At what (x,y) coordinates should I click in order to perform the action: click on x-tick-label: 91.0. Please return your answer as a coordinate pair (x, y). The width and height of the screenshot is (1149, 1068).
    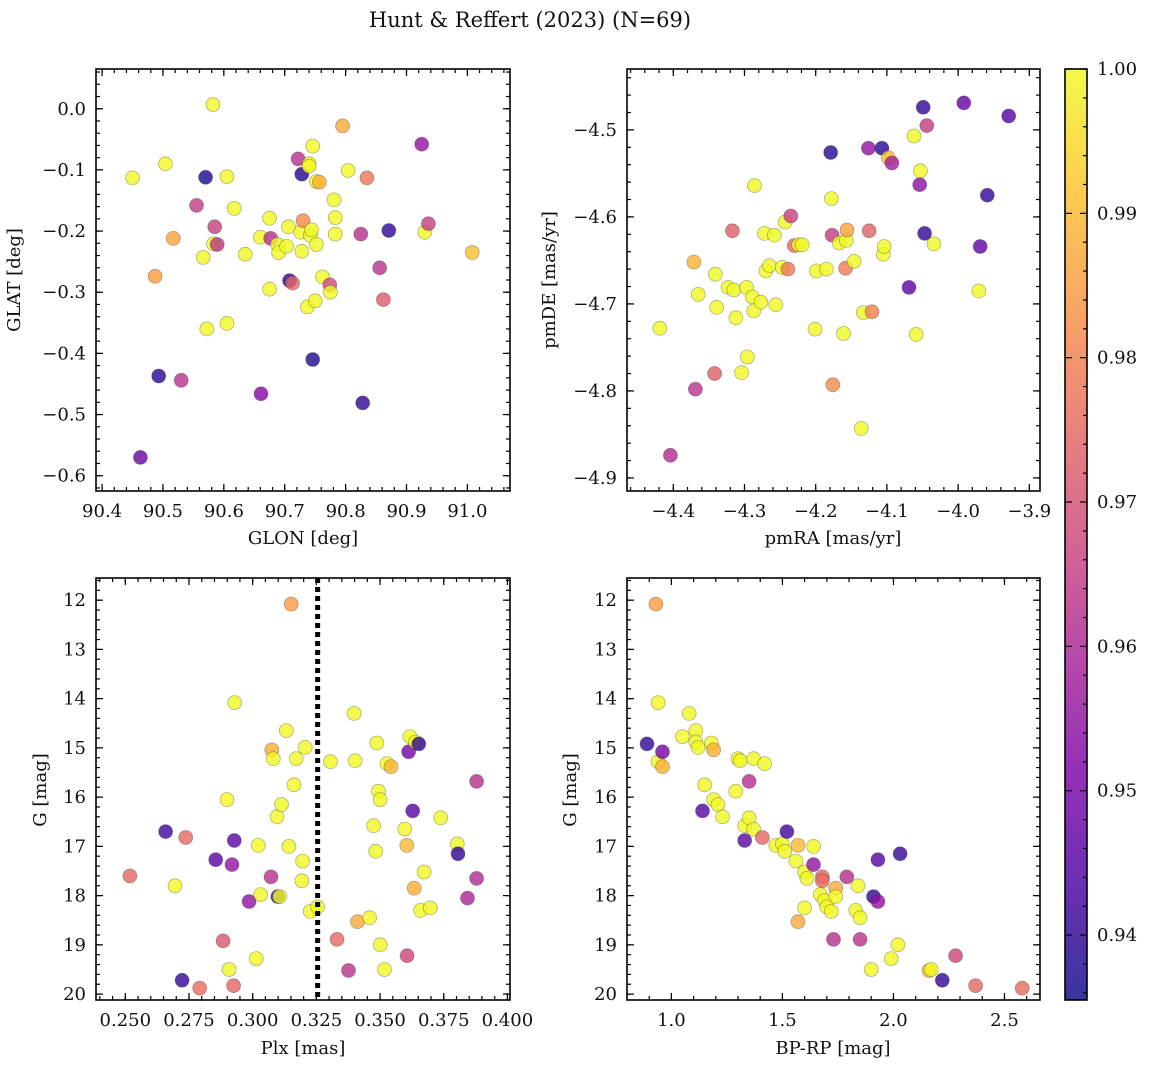
    Looking at the image, I should click on (467, 511).